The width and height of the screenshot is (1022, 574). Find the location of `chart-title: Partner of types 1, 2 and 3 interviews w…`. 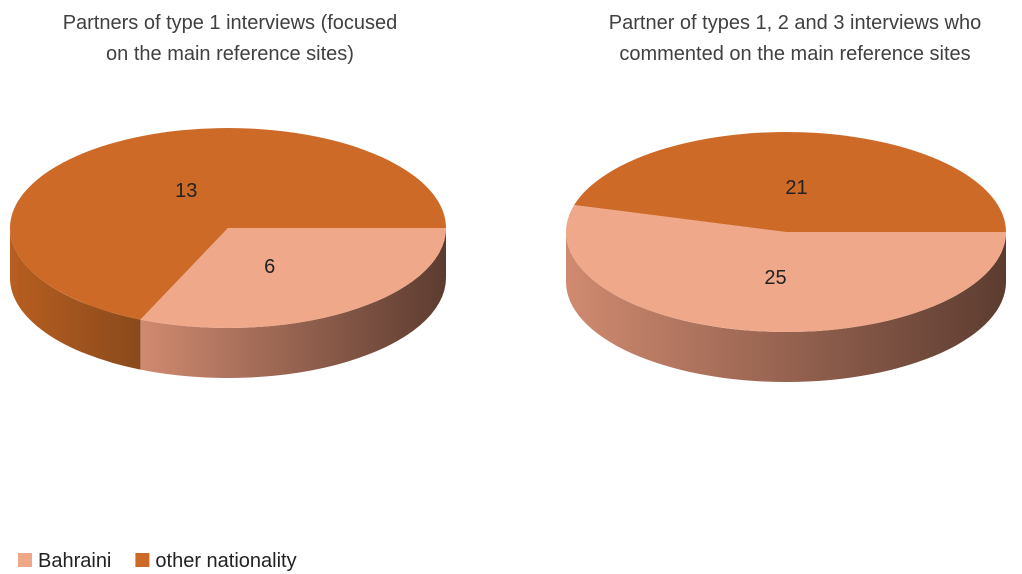

chart-title: Partner of types 1, 2 and 3 interviews w… is located at coordinates (795, 38).